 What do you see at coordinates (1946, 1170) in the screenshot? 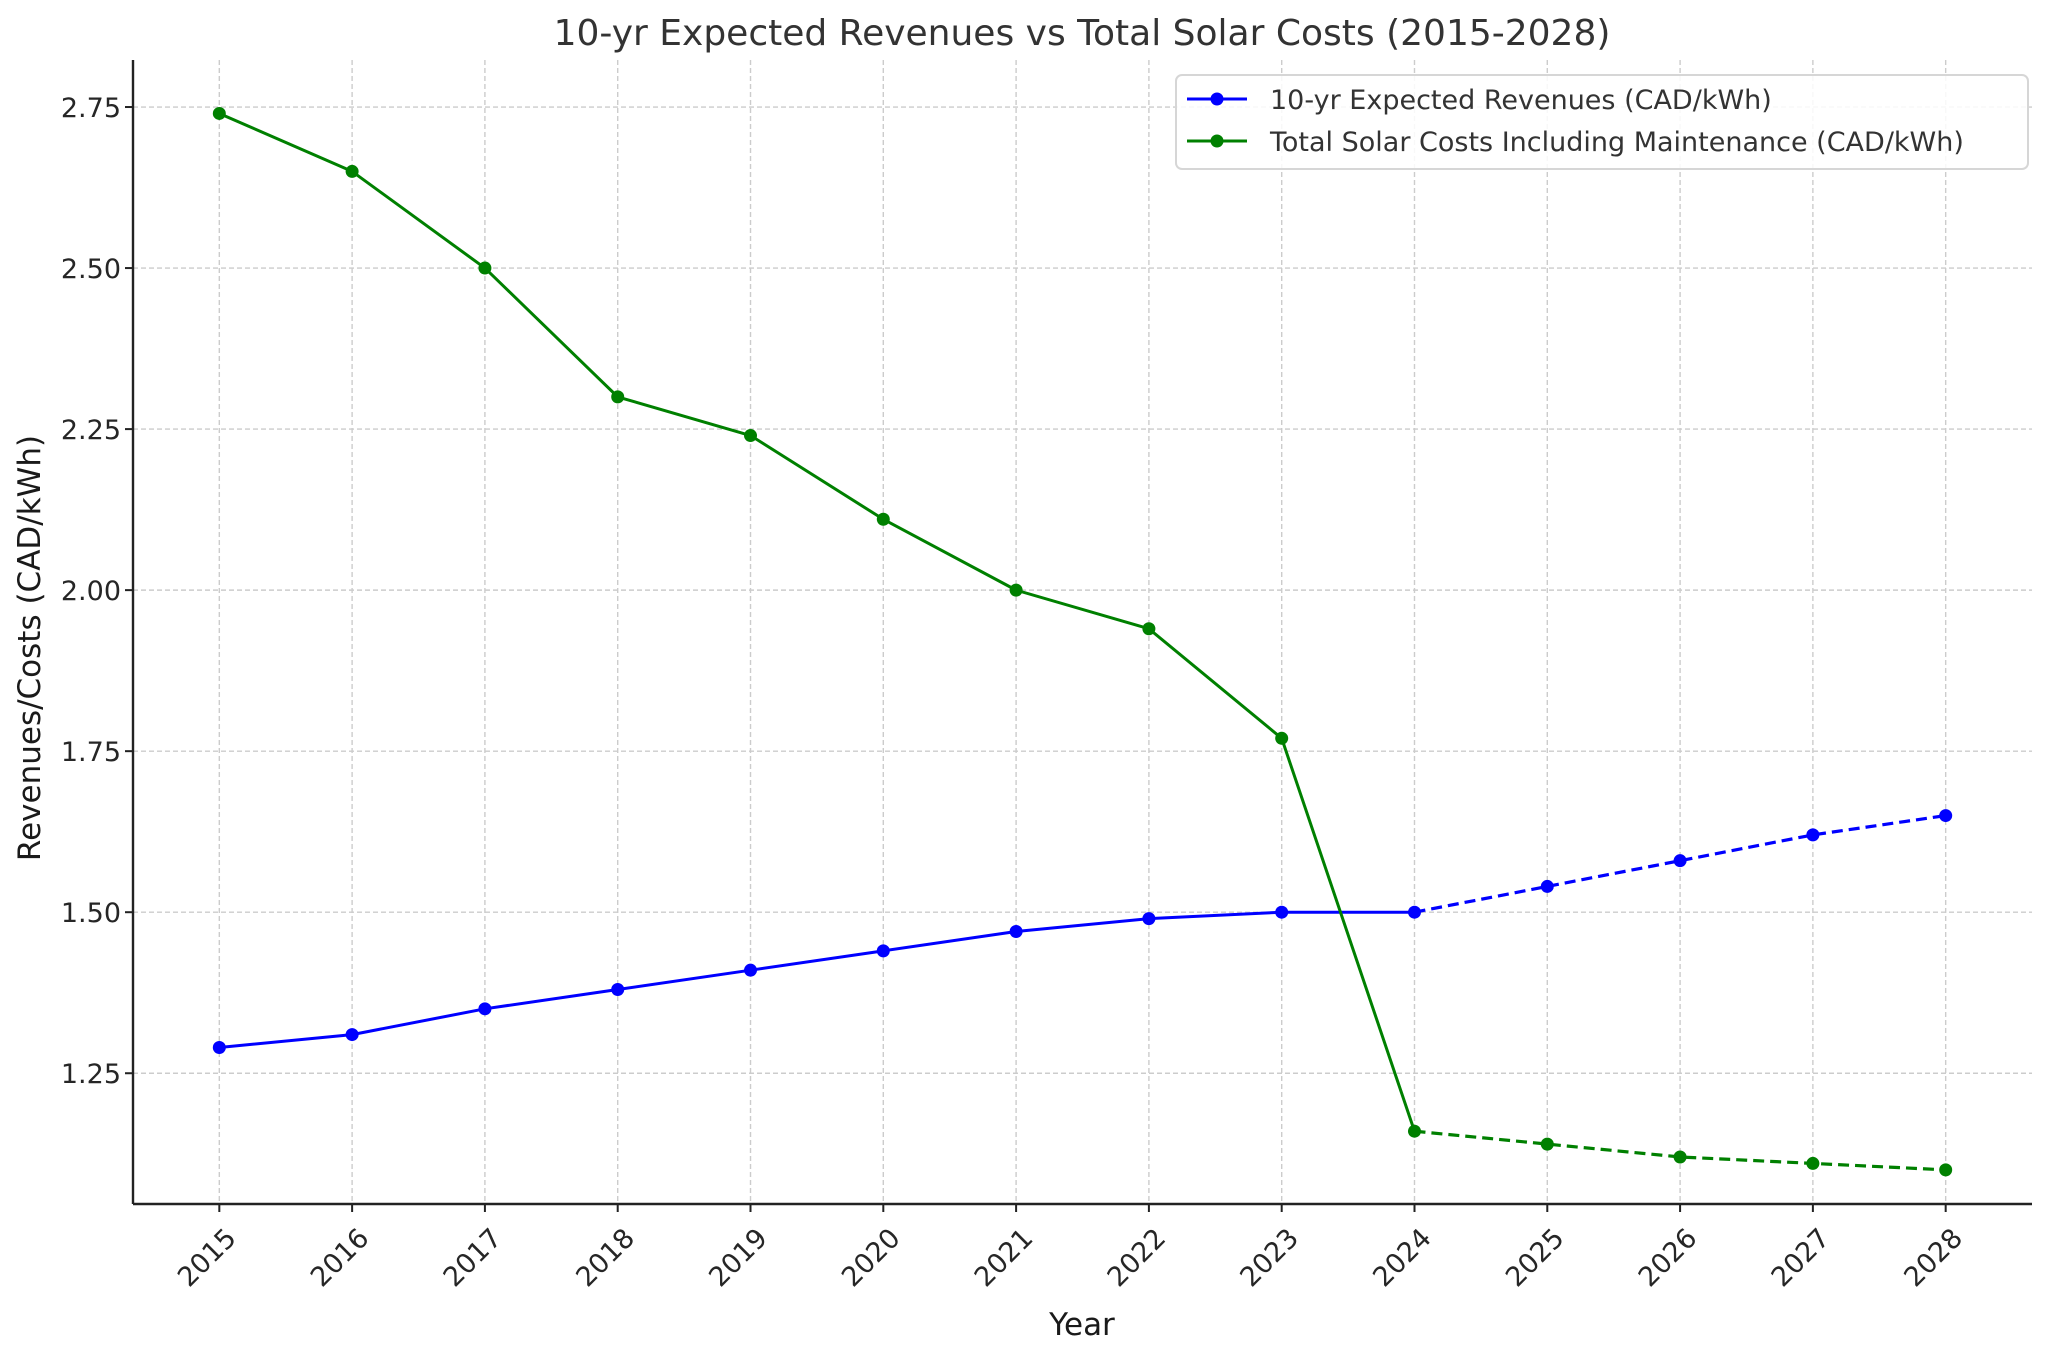
I see `series-1-point-2028` at bounding box center [1946, 1170].